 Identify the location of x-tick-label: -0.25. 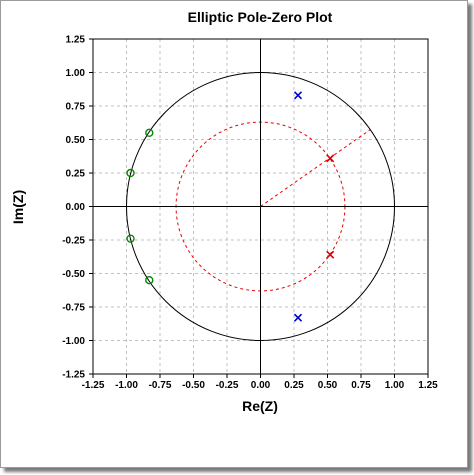
(227, 385).